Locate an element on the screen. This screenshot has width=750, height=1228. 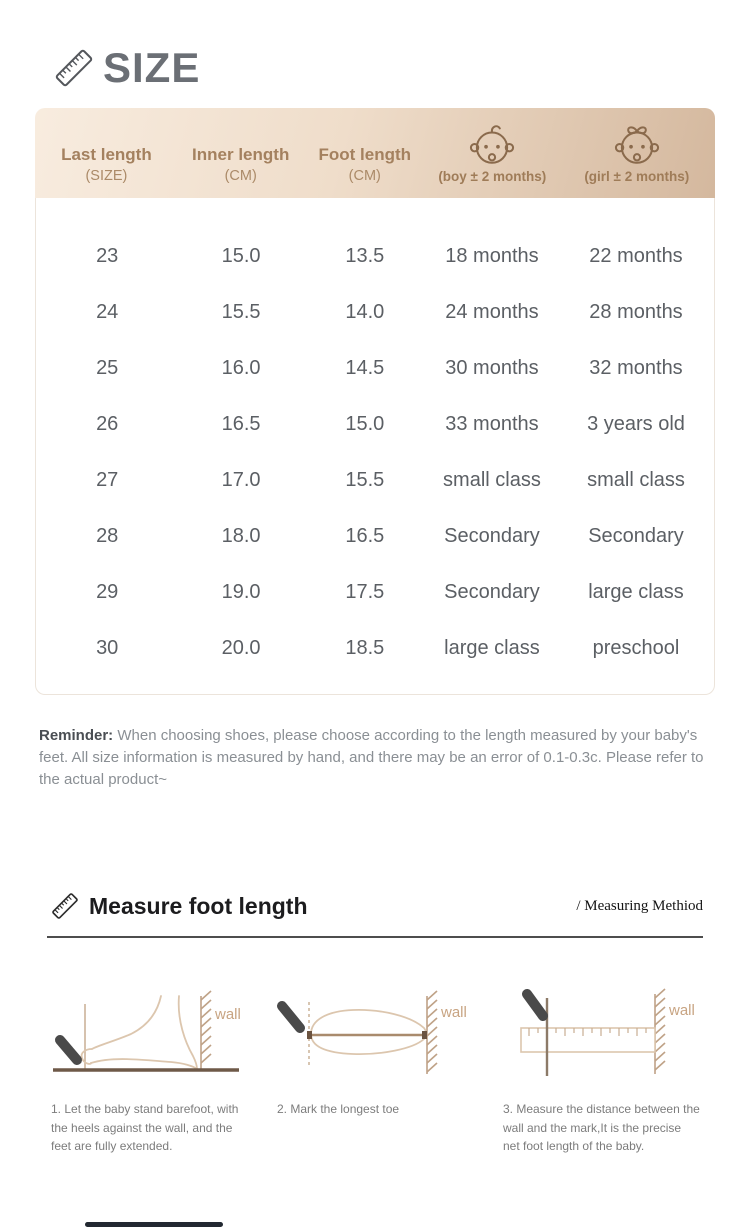
table-cell: 27 is located at coordinates (107, 479).